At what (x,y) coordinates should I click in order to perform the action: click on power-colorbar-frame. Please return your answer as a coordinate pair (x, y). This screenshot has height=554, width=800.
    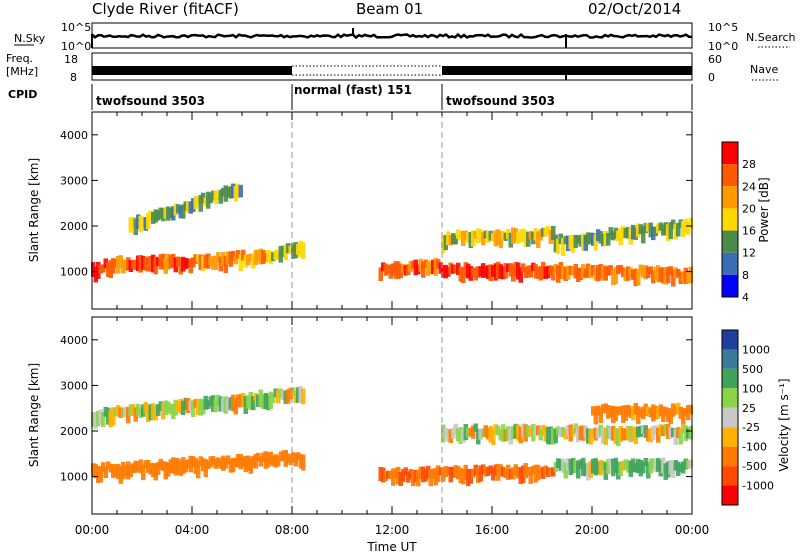
    Looking at the image, I should click on (730, 219).